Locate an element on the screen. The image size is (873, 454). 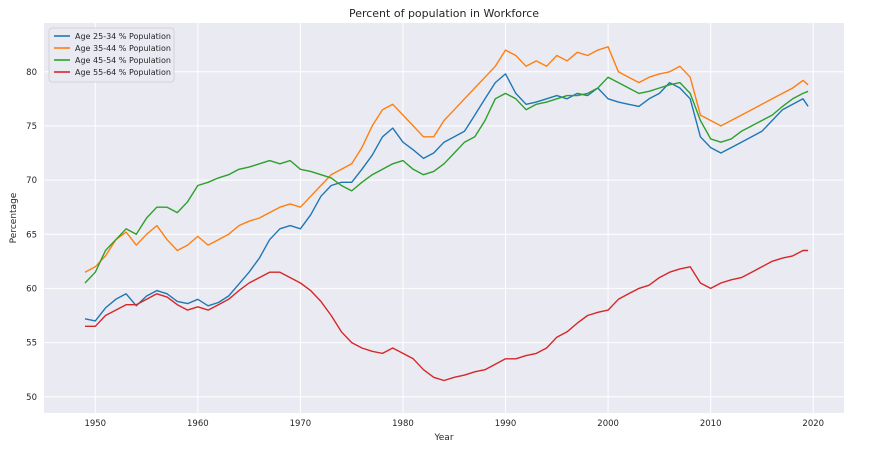
x-tick-label: 1990 is located at coordinates (506, 424).